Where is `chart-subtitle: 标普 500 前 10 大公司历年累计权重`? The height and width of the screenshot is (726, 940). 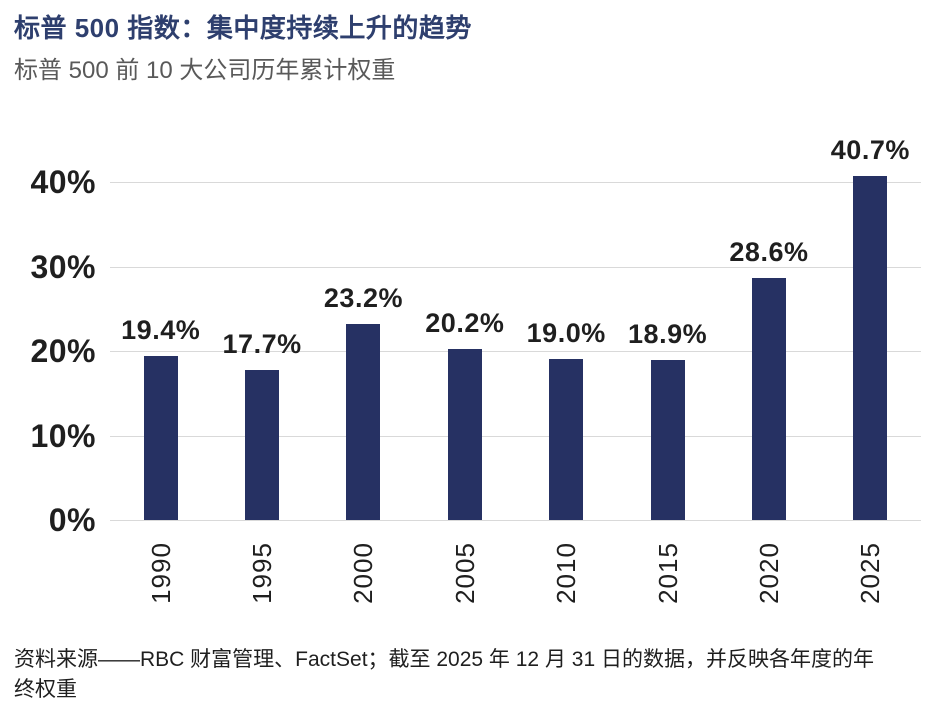 chart-subtitle: 标普 500 前 10 大公司历年累计权重 is located at coordinates (205, 70).